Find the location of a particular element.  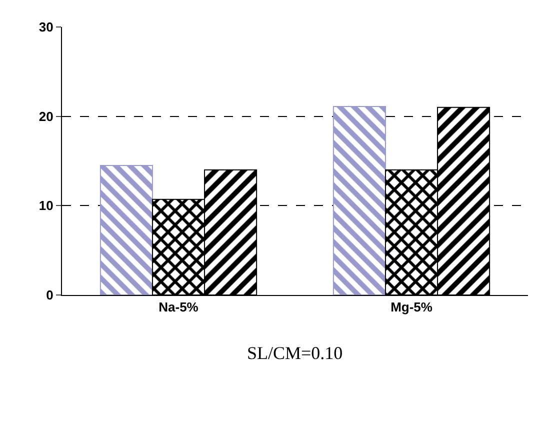

x-tick-label: Mg-5% is located at coordinates (411, 307).